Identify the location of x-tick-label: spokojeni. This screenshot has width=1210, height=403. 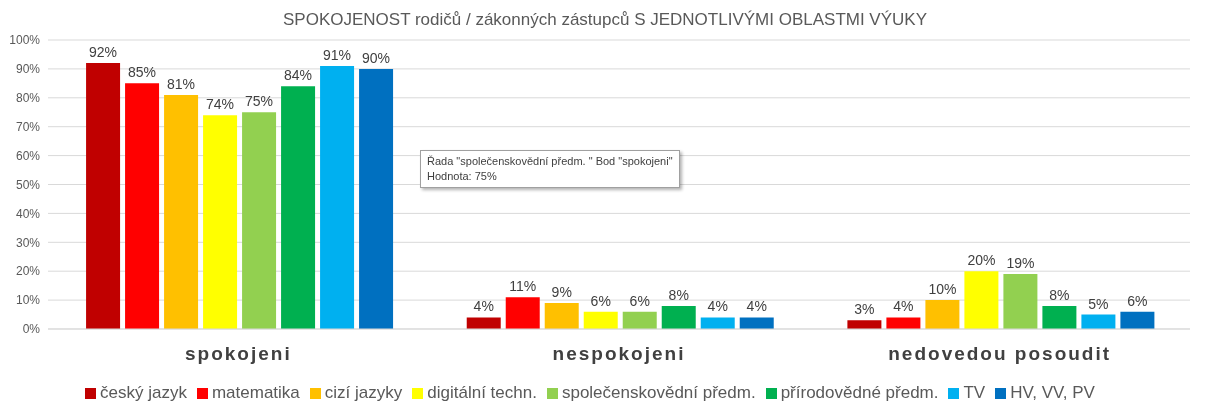
(238, 354).